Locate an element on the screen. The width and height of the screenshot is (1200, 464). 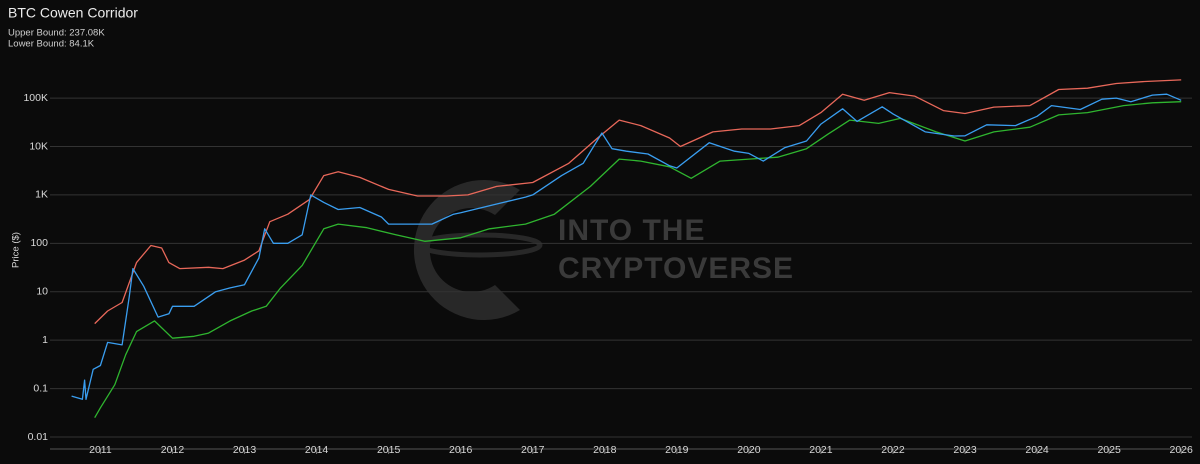
x-tick-label: 2017 is located at coordinates (533, 450).